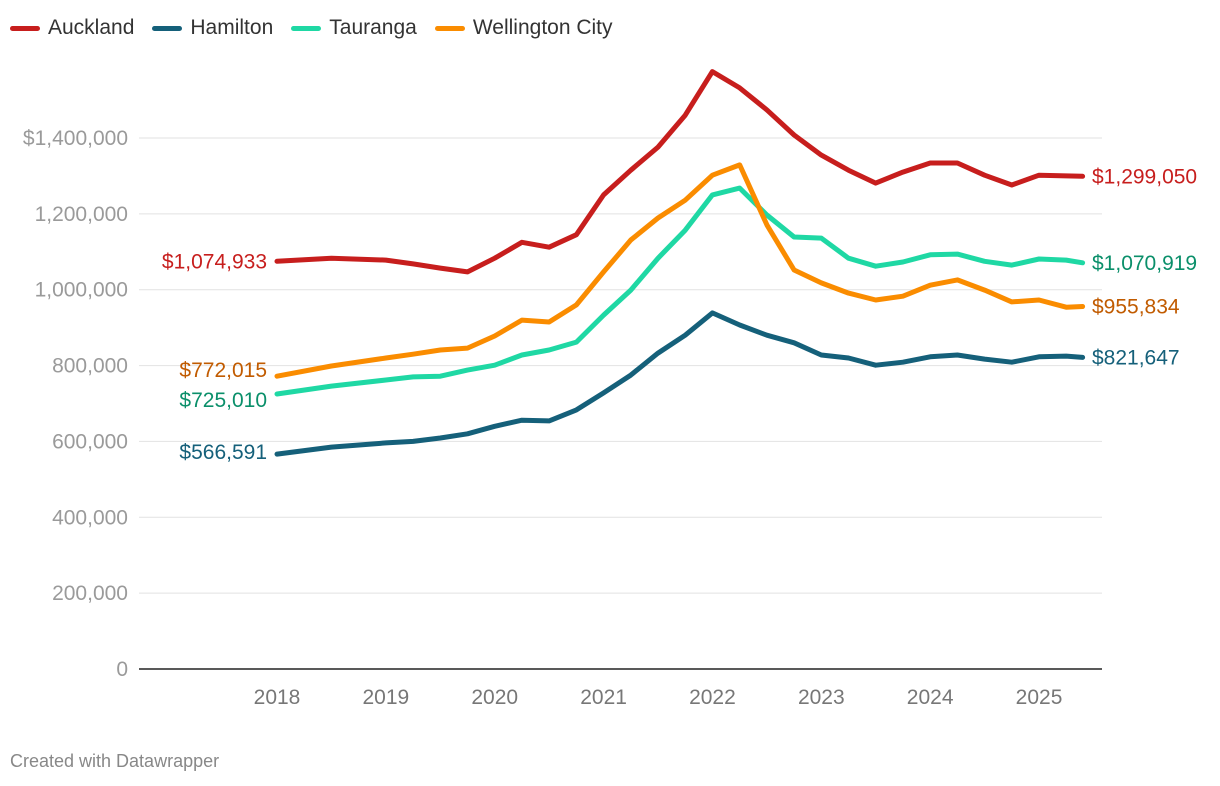 The height and width of the screenshot is (786, 1220). What do you see at coordinates (821, 697) in the screenshot?
I see `x-tick-label: 2023` at bounding box center [821, 697].